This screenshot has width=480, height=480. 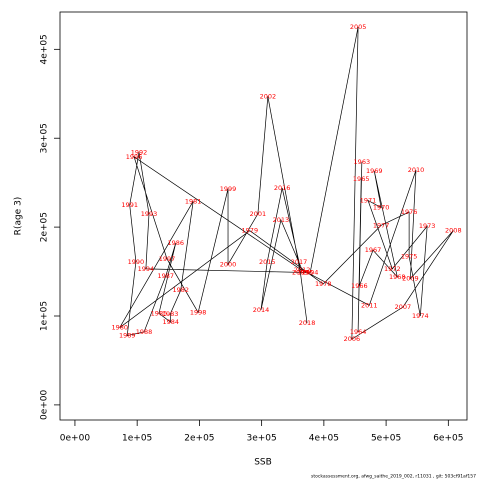 What do you see at coordinates (369, 305) in the screenshot?
I see `year-label: 2011` at bounding box center [369, 305].